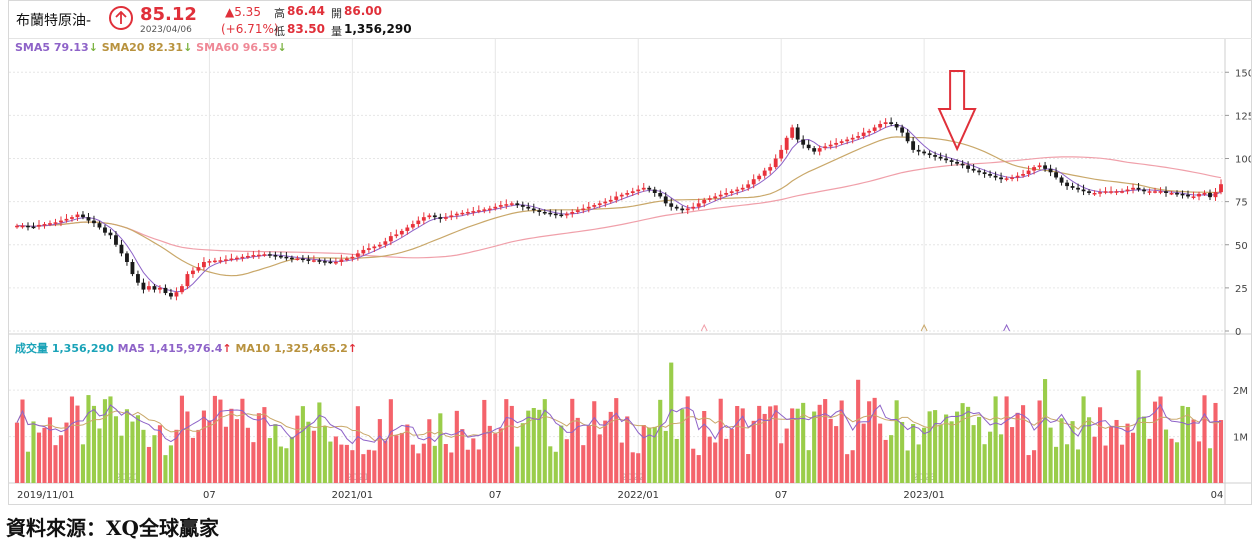 The width and height of the screenshot is (1252, 550). I want to click on sma60-label: SMA60, so click(217, 47).